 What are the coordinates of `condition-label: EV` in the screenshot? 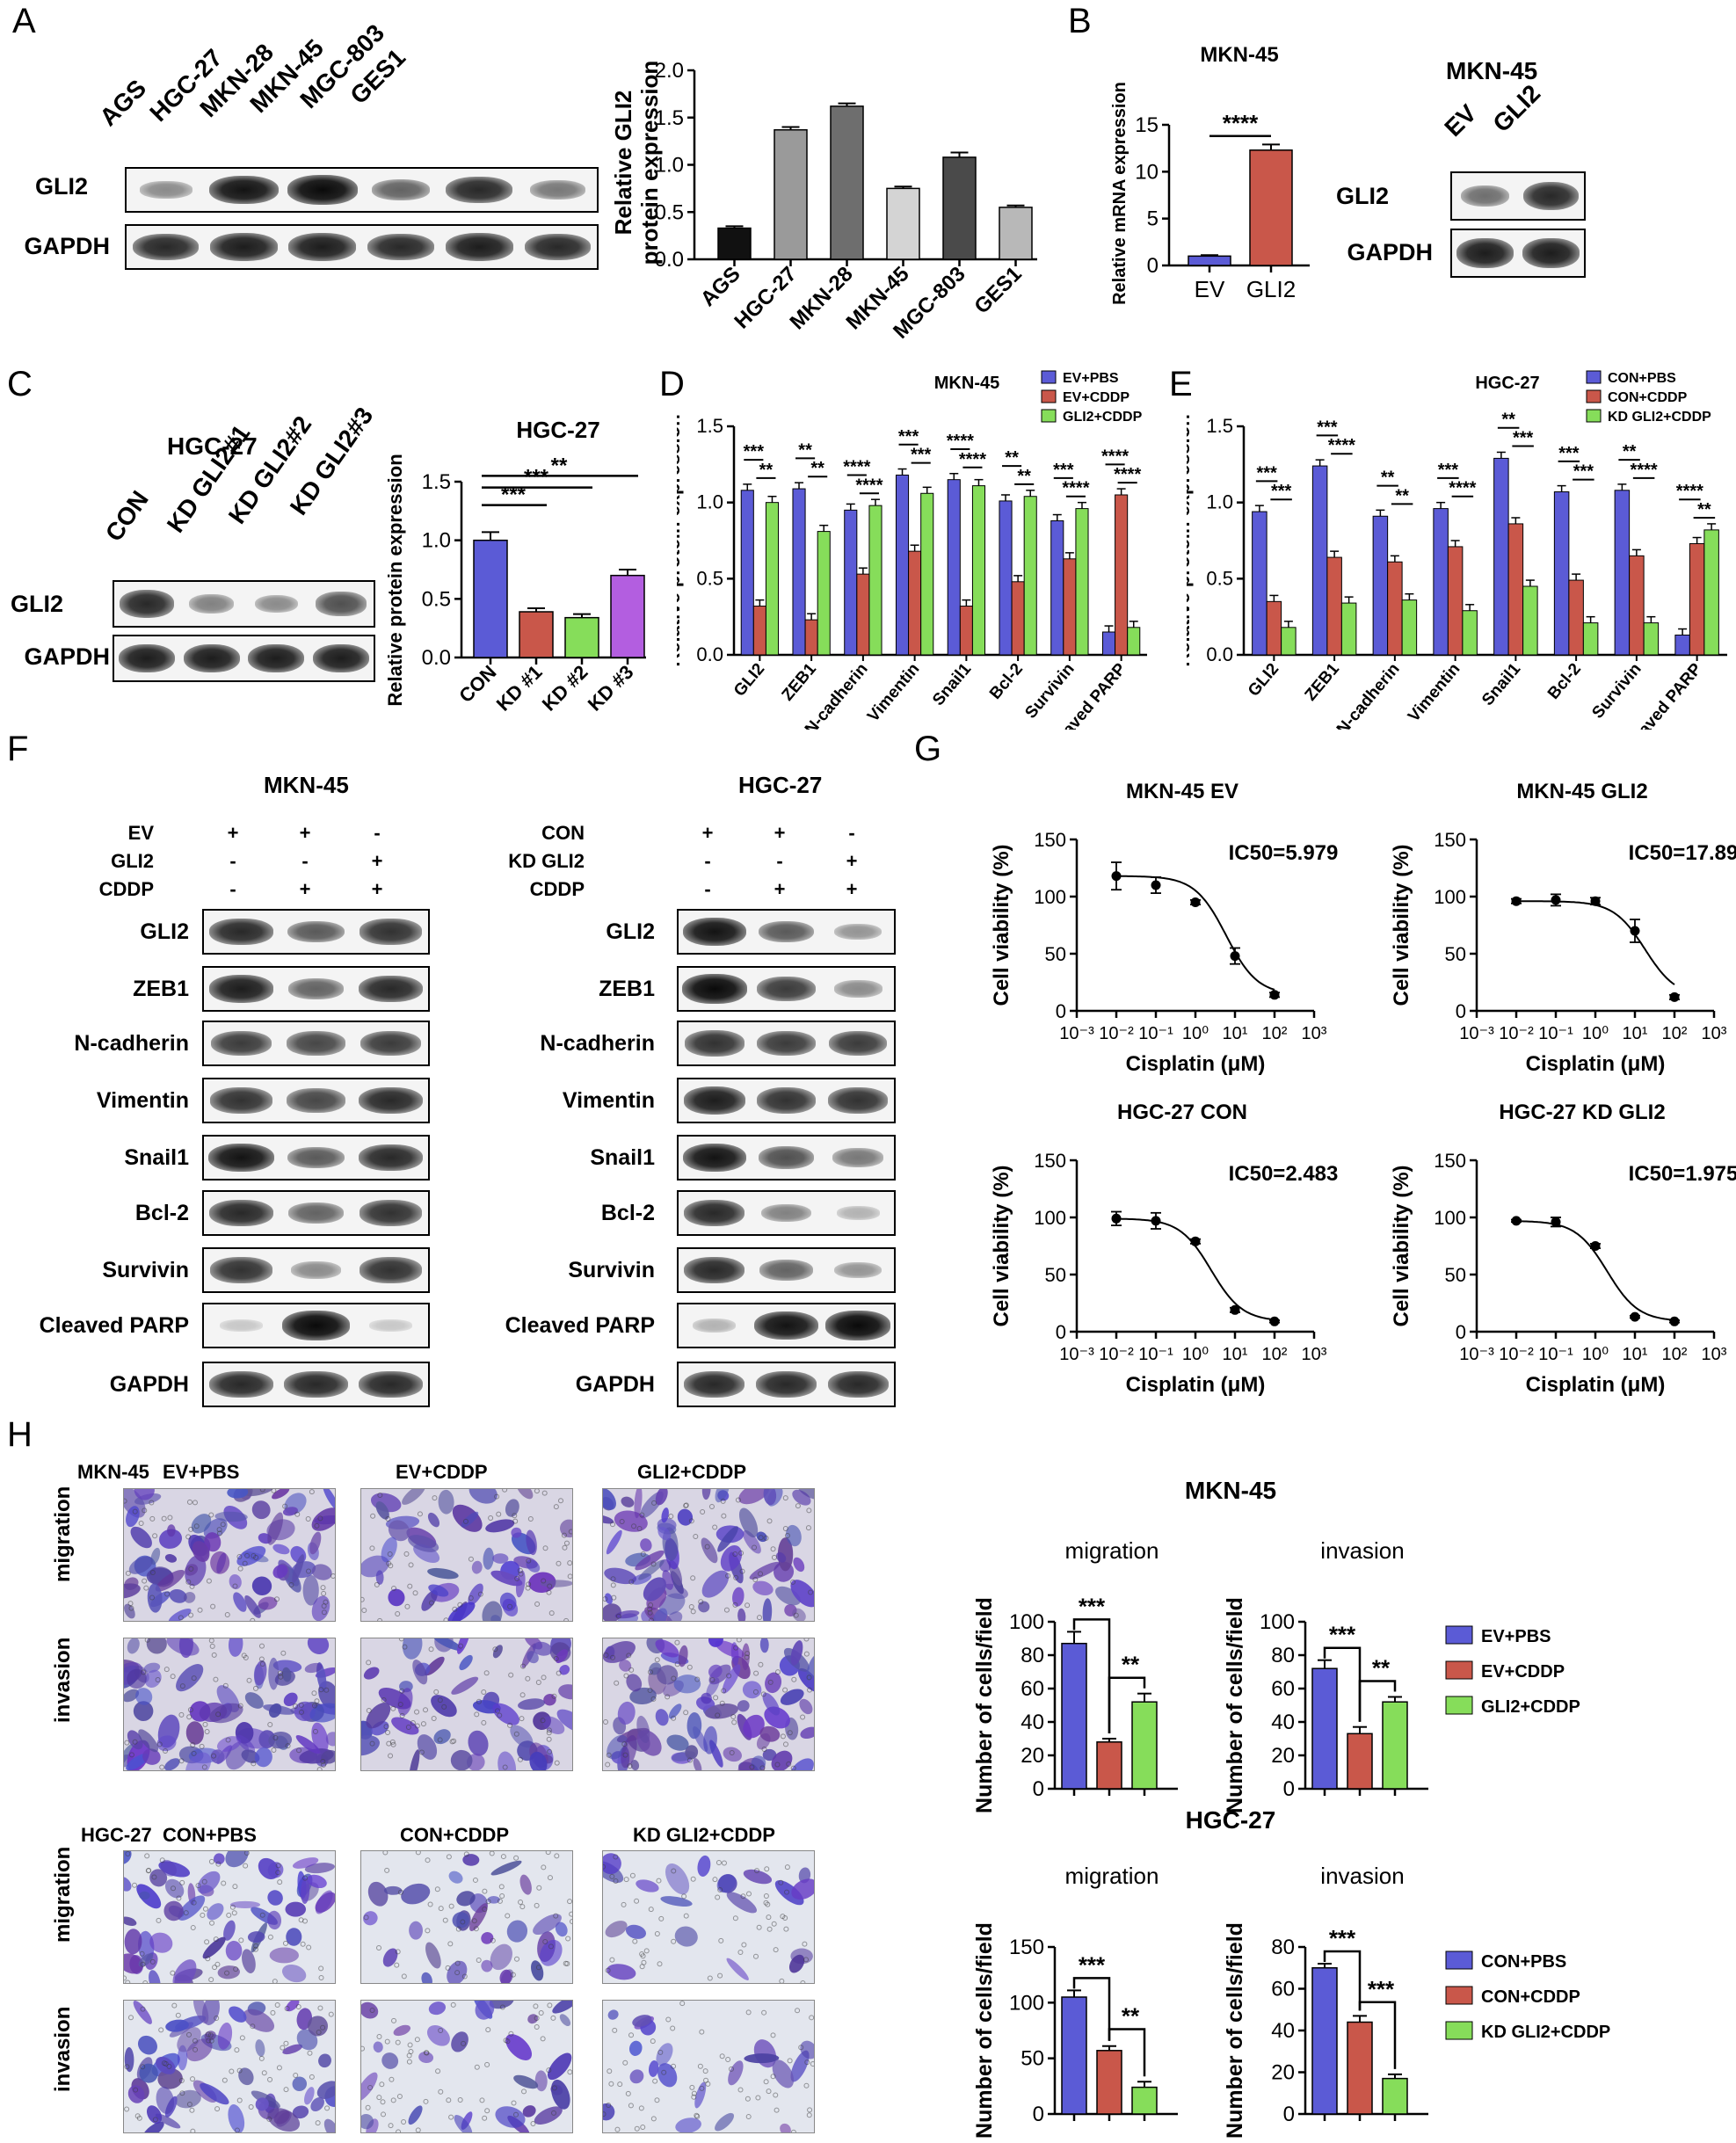 It's located at (140, 833).